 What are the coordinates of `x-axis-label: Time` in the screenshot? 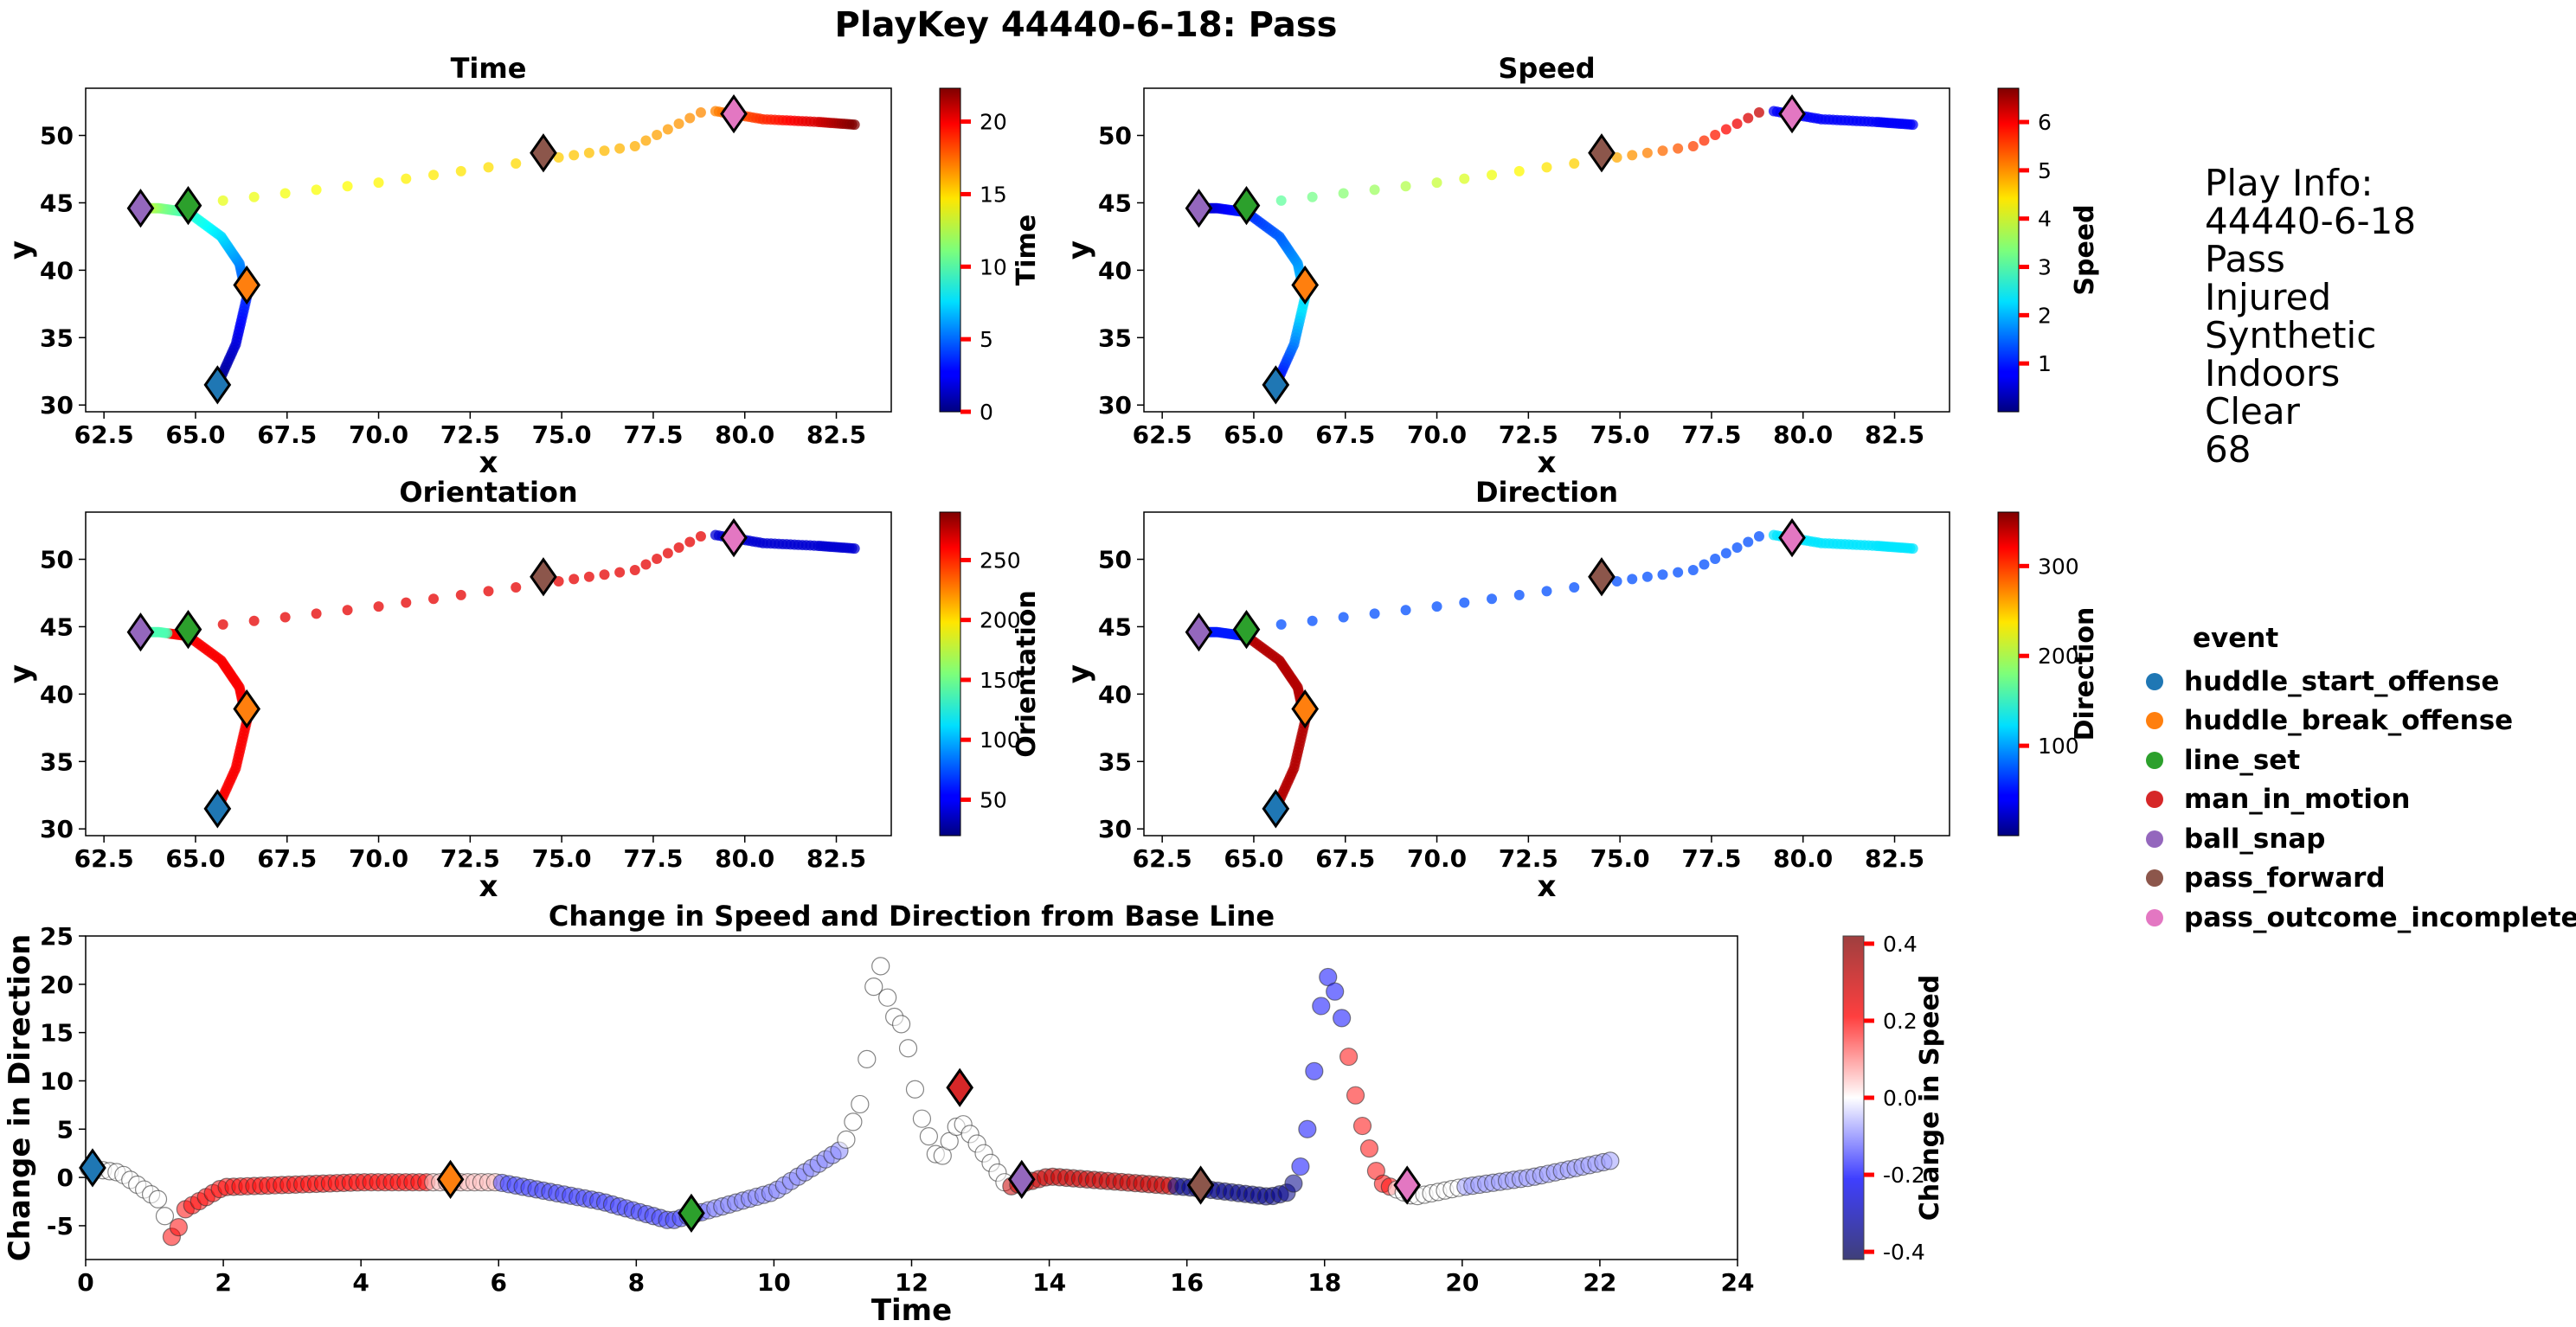 It's located at (912, 1310).